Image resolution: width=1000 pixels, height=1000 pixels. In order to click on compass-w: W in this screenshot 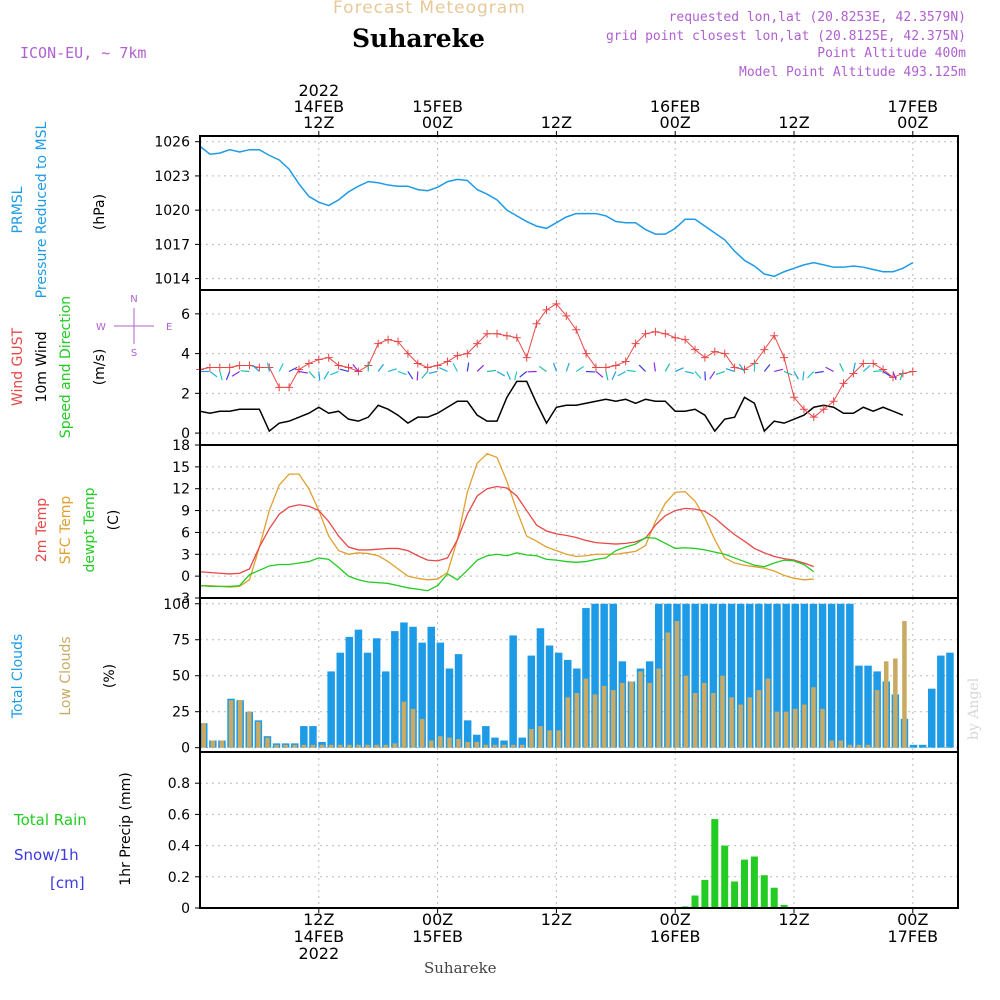, I will do `click(101, 327)`.